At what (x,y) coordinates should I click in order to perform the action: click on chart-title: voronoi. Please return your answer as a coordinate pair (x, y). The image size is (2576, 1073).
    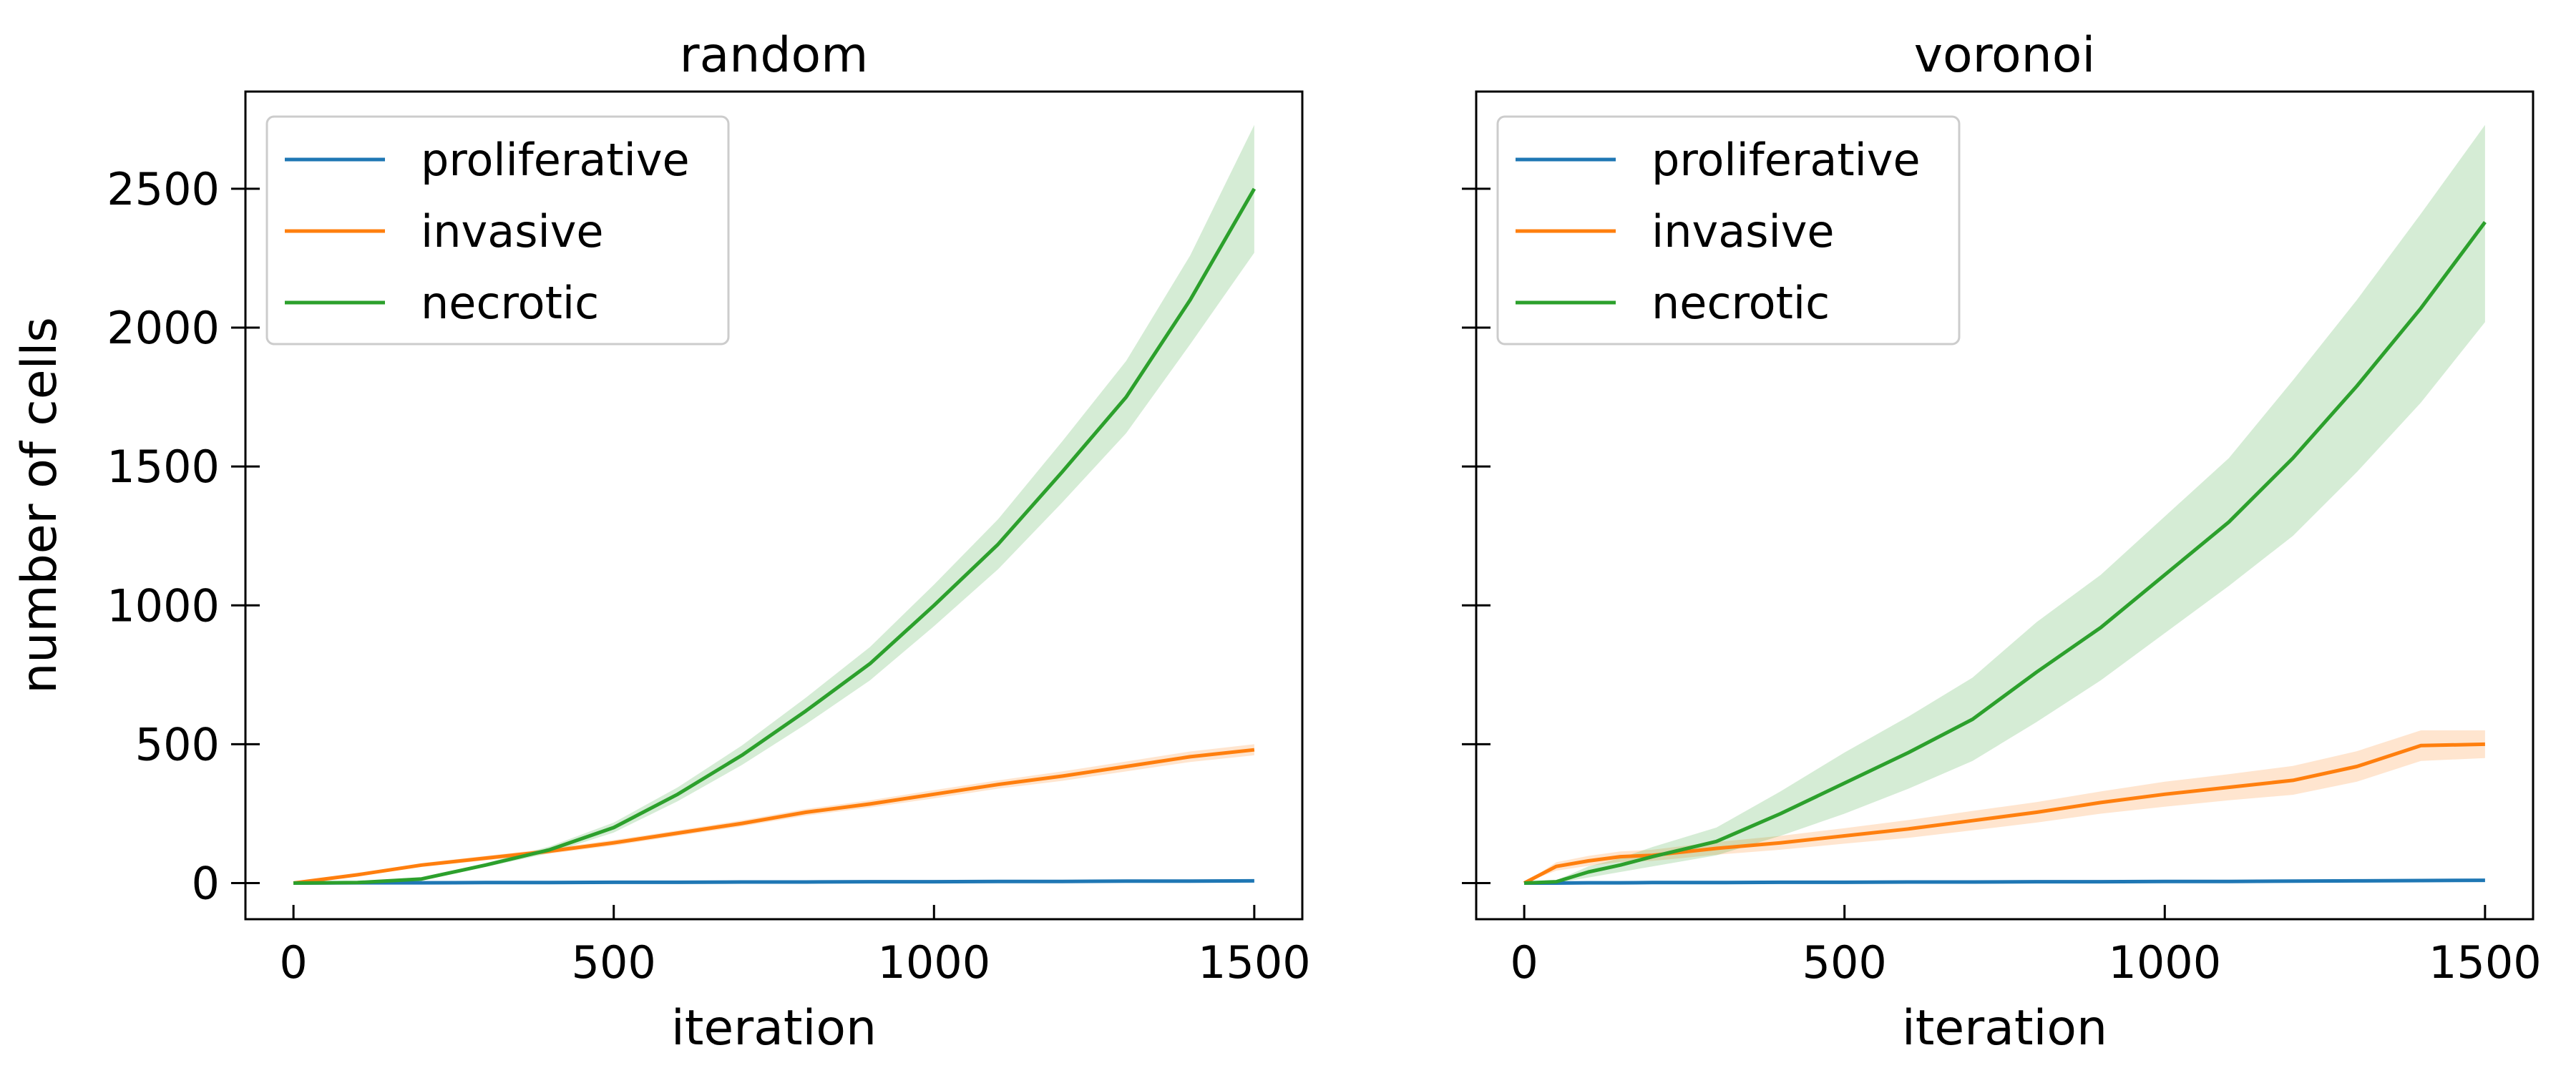
    Looking at the image, I should click on (2005, 55).